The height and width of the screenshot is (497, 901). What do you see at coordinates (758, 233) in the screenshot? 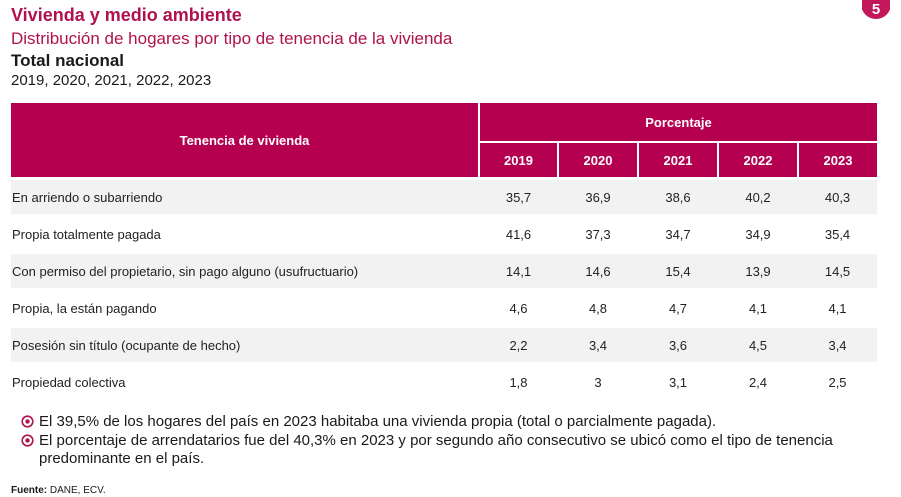
I see `cell-value: 34,9` at bounding box center [758, 233].